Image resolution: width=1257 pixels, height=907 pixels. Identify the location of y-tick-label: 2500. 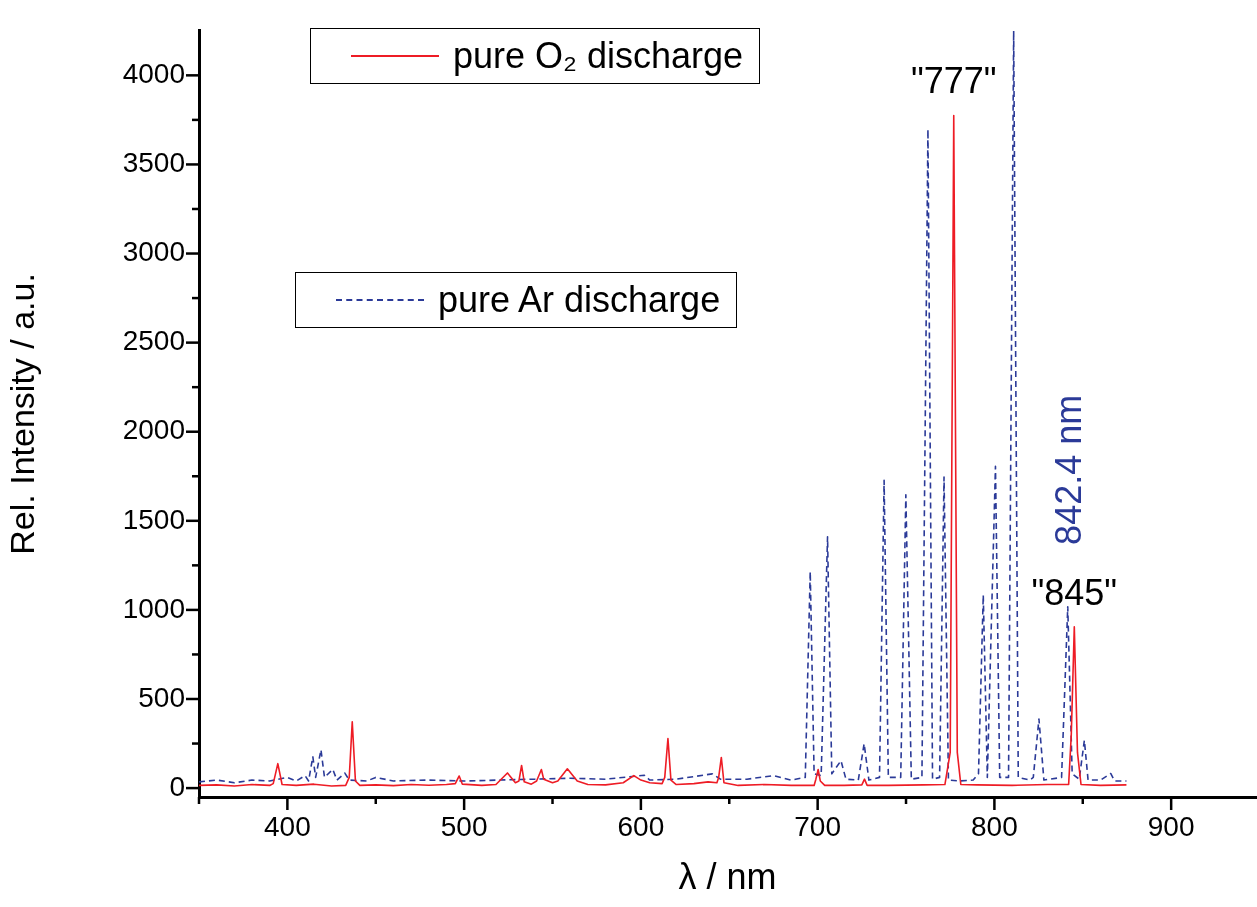
(153, 341).